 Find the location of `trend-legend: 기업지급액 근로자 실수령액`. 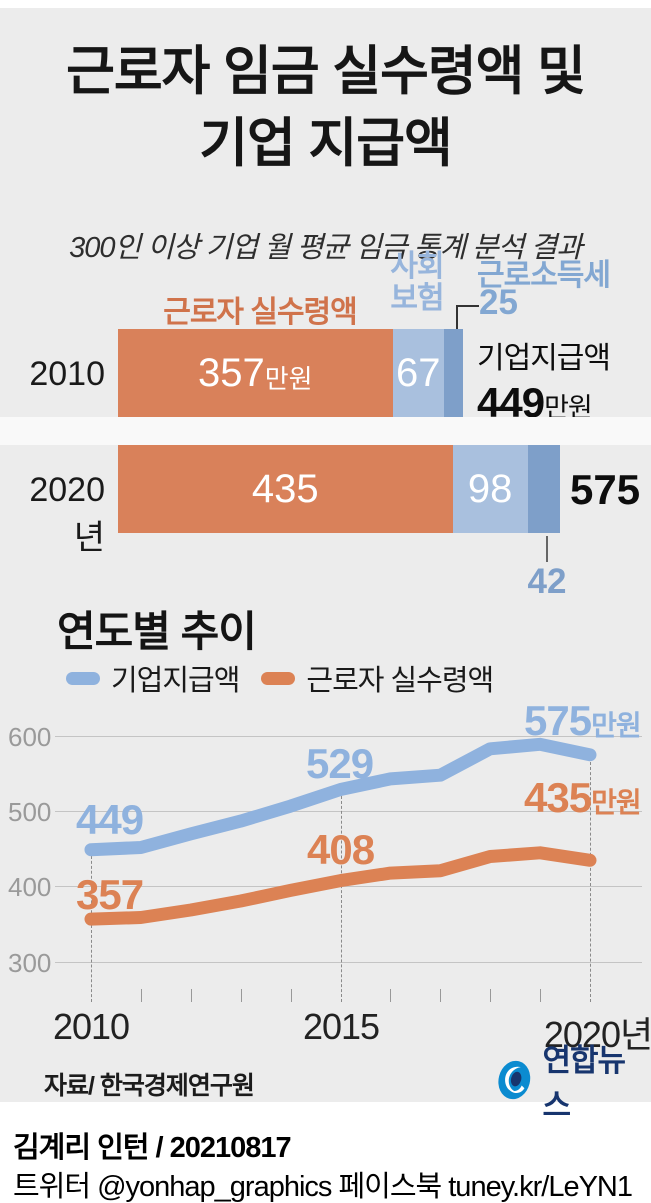

trend-legend: 기업지급액 근로자 실수령액 is located at coordinates (336, 678).